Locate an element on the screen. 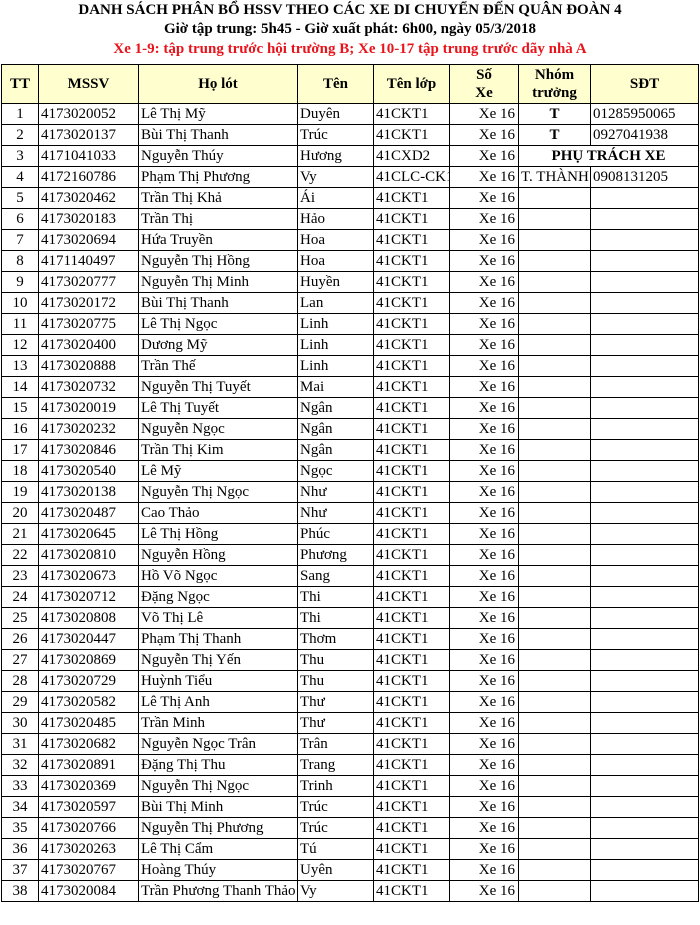 The image size is (700, 925). table-row: 29 4173020582 Lê Thị Anh Thư 41CKT1 Xe 16 is located at coordinates (350, 702).